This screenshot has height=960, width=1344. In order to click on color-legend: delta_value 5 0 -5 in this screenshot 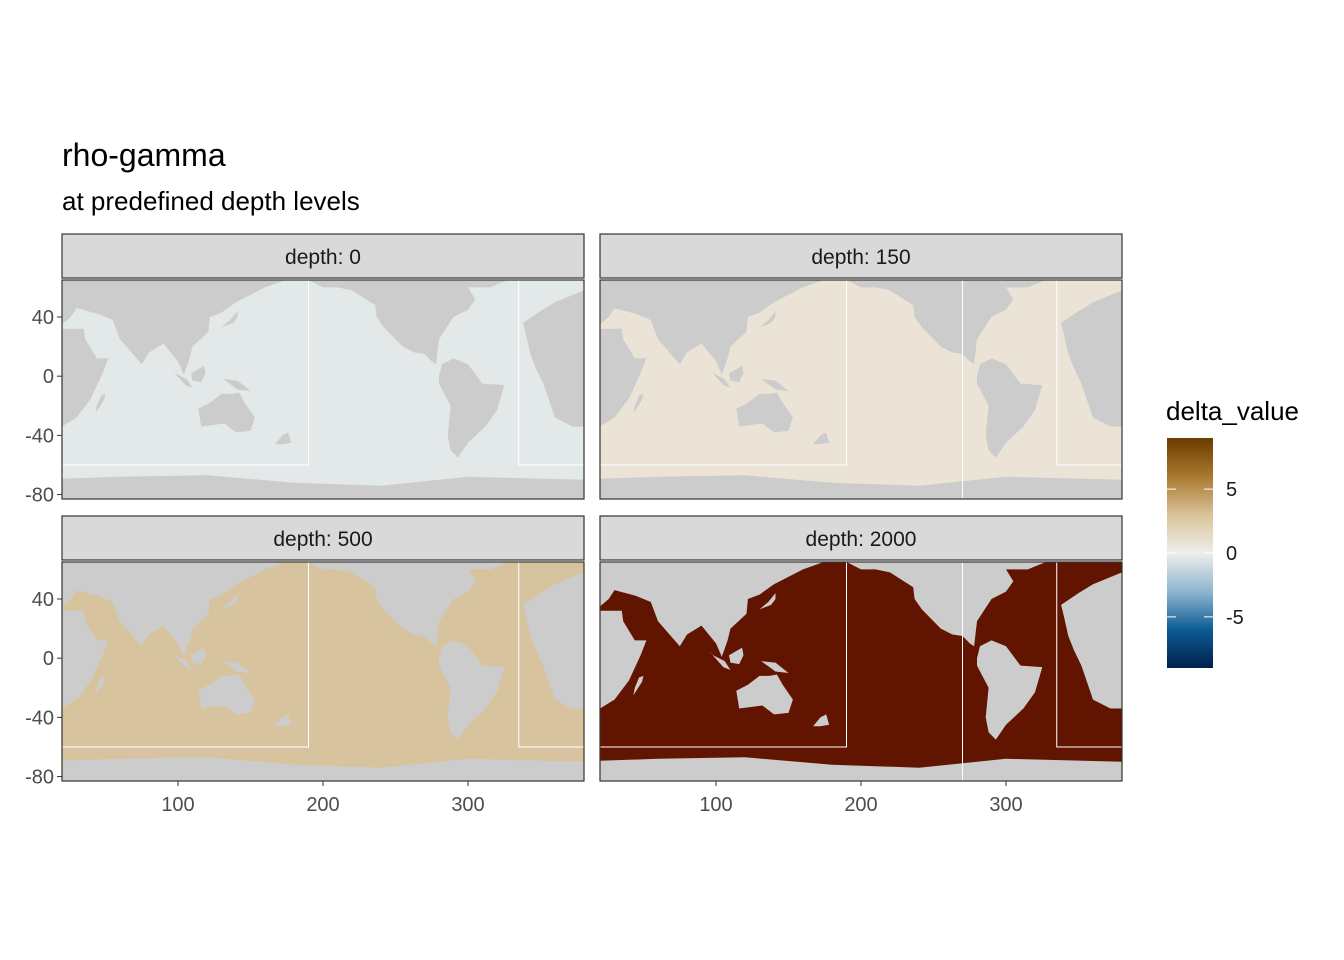, I will do `click(1232, 532)`.